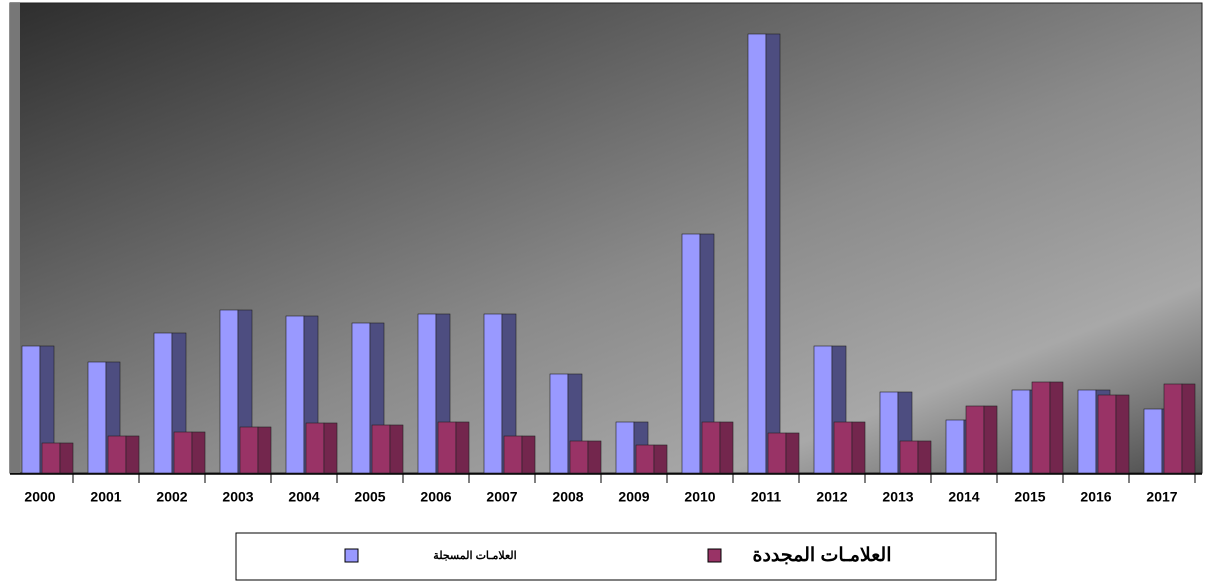 Image resolution: width=1205 pixels, height=583 pixels. I want to click on x-tick-label: 2001, so click(105, 497).